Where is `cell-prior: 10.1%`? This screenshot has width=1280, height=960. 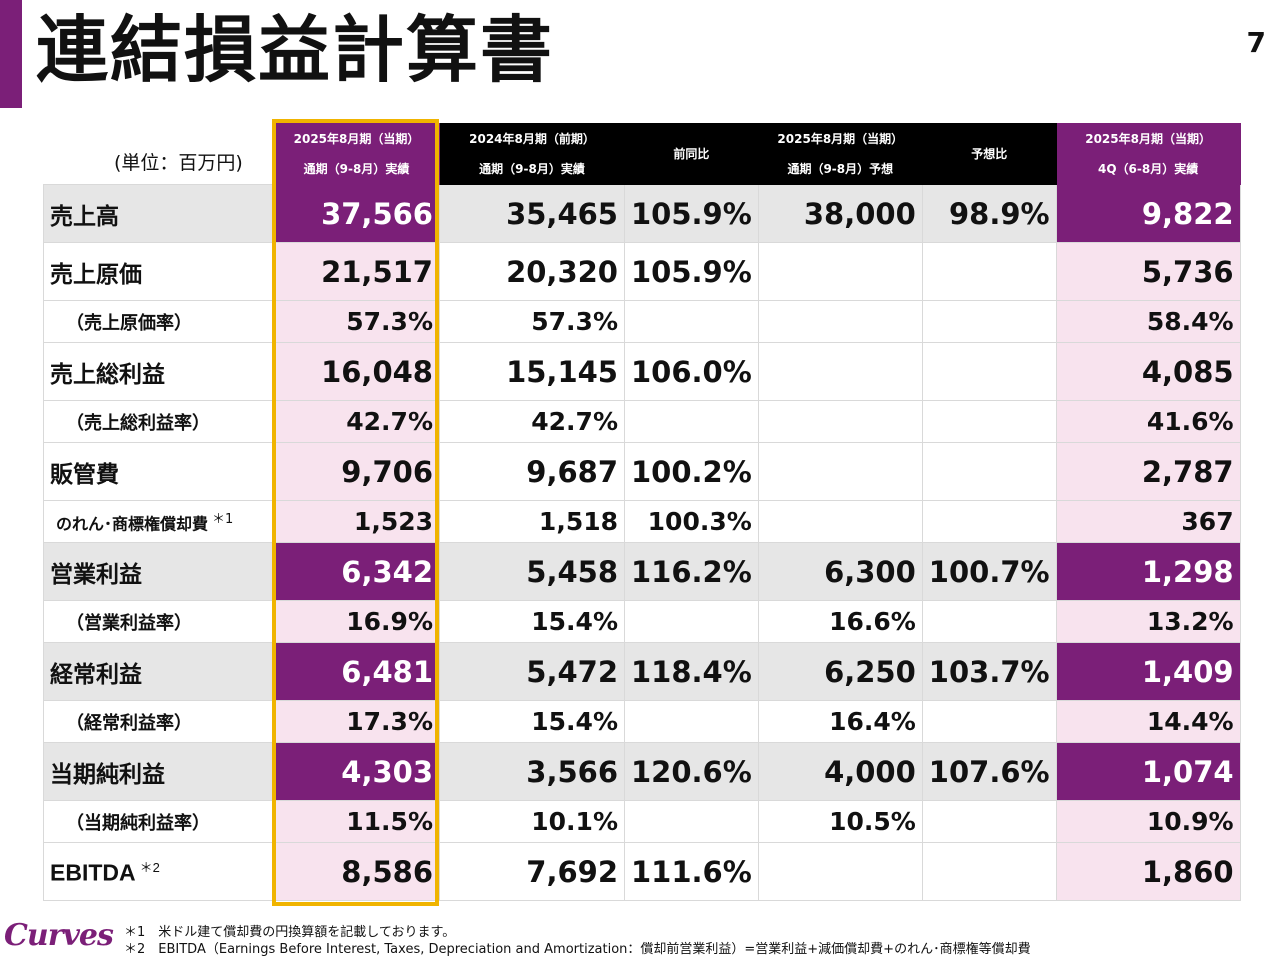 cell-prior: 10.1% is located at coordinates (532, 821).